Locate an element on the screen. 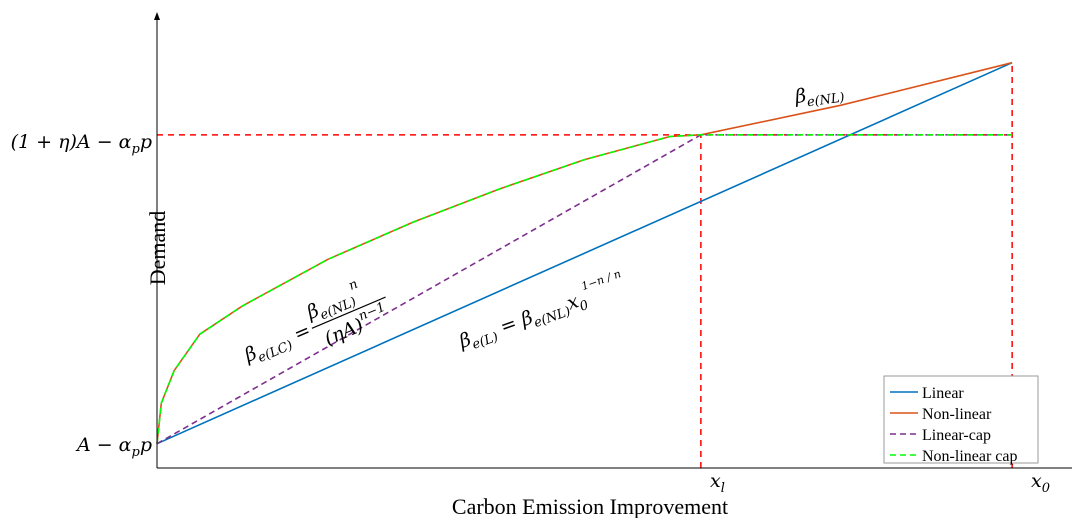 Image resolution: width=1075 pixels, height=518 pixels. x-tick-label-xl: xl is located at coordinates (717, 483).